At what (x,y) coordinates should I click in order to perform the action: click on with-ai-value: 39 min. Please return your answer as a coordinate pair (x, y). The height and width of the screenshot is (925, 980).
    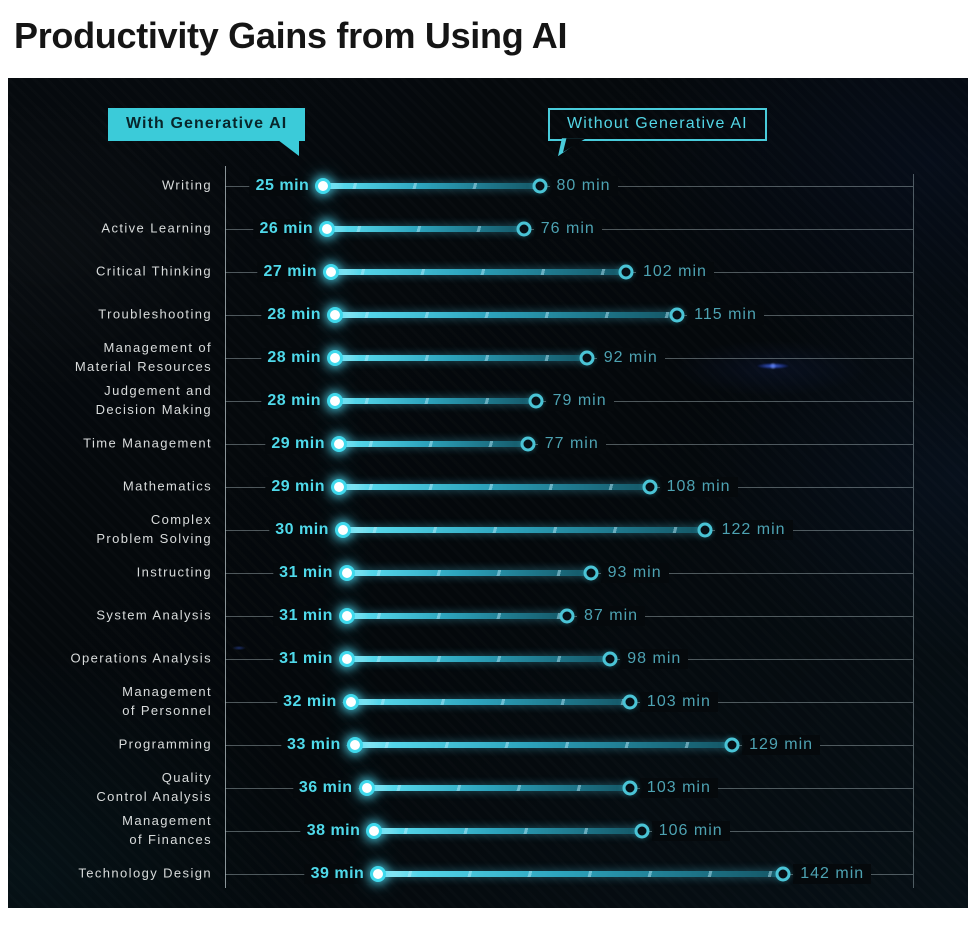
    Looking at the image, I should click on (337, 873).